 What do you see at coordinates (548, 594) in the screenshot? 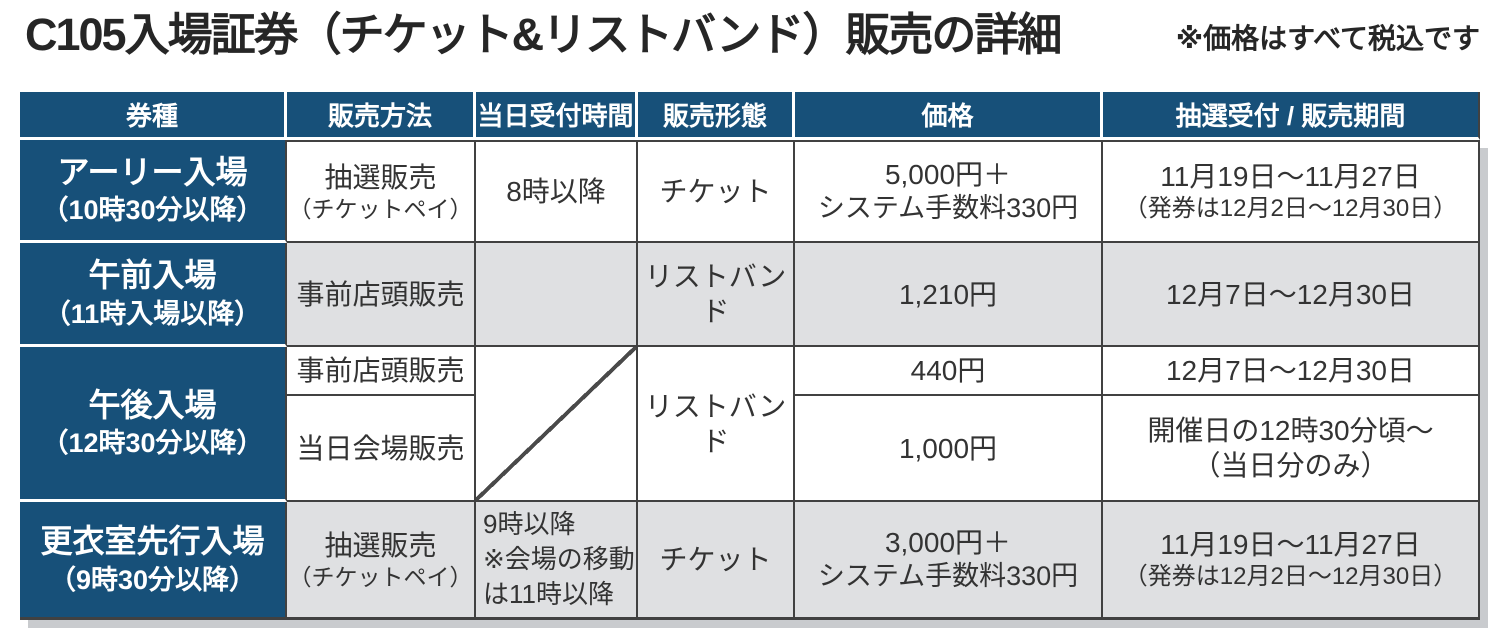
I see `dressing-time-line3: は11時以降` at bounding box center [548, 594].